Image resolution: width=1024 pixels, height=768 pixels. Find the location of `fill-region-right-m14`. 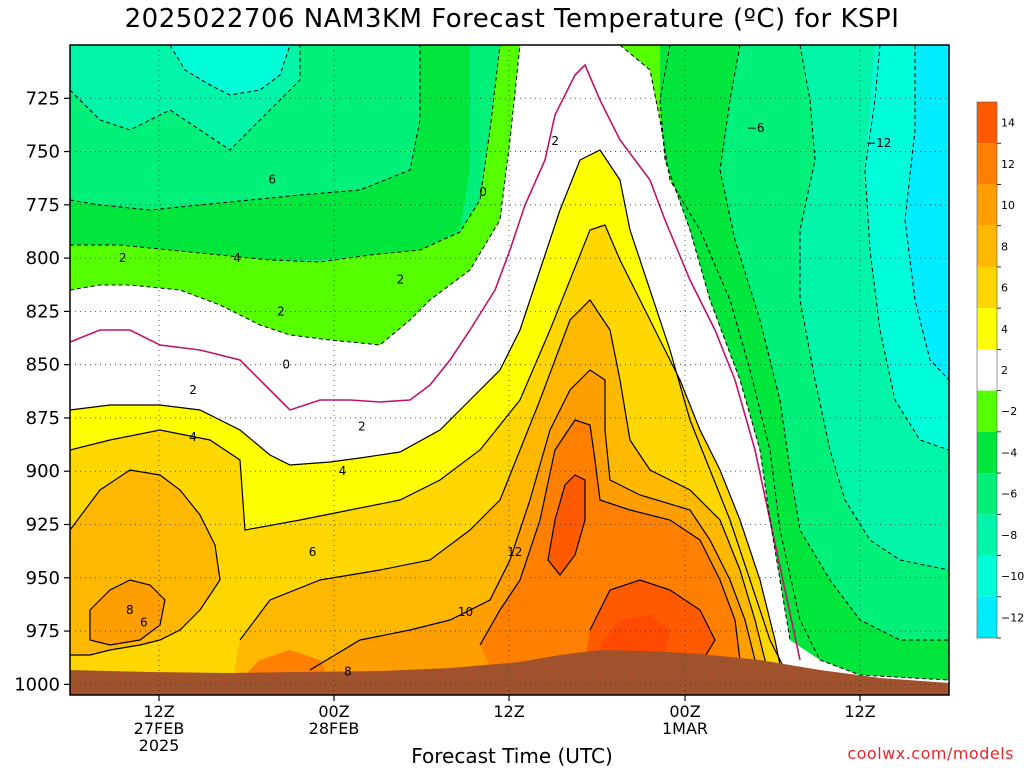

fill-region-right-m14 is located at coordinates (927, 212).